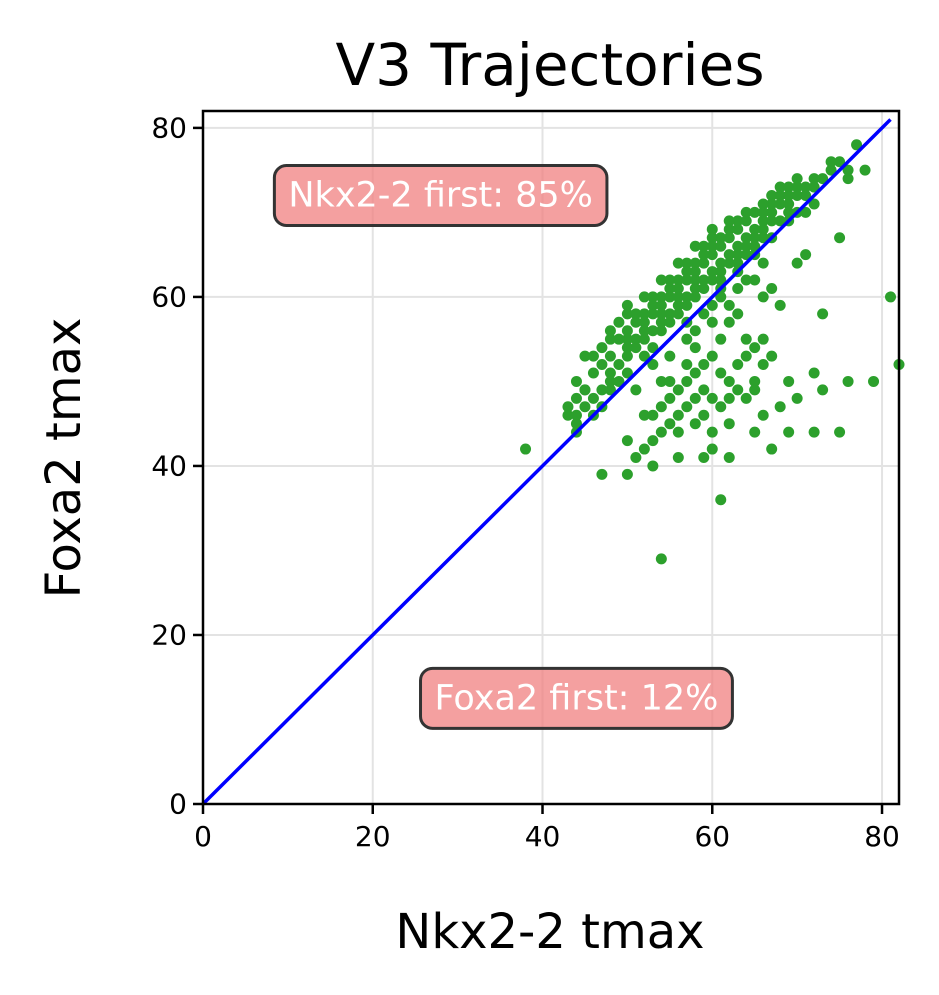 The width and height of the screenshot is (939, 995). I want to click on x-tick-label: 60, so click(712, 836).